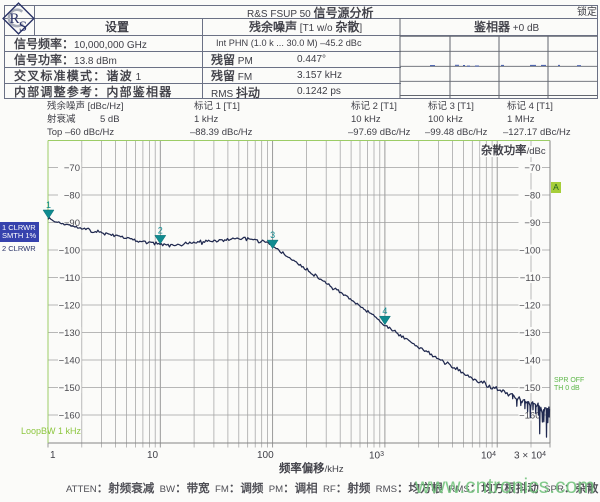 This screenshot has width=600, height=502. Describe the element at coordinates (272, 235) in the screenshot. I see `svg-text: 3` at that location.